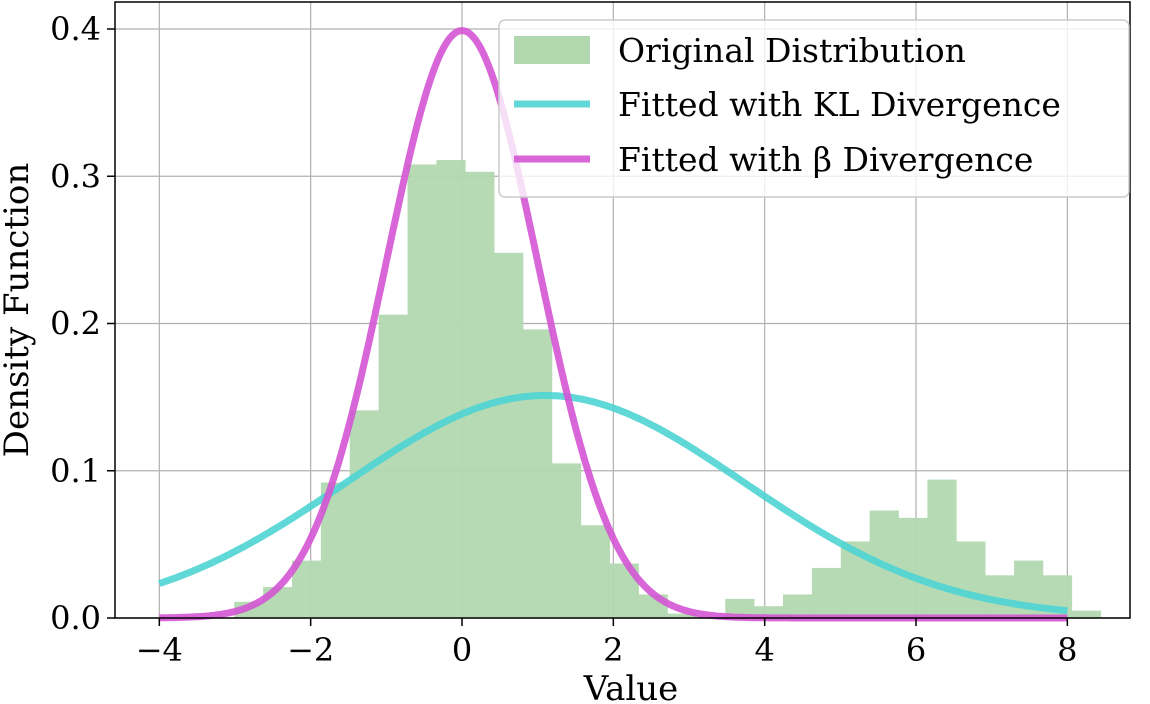 This screenshot has width=1150, height=704. Describe the element at coordinates (462, 650) in the screenshot. I see `x-tick-label: 0` at that location.